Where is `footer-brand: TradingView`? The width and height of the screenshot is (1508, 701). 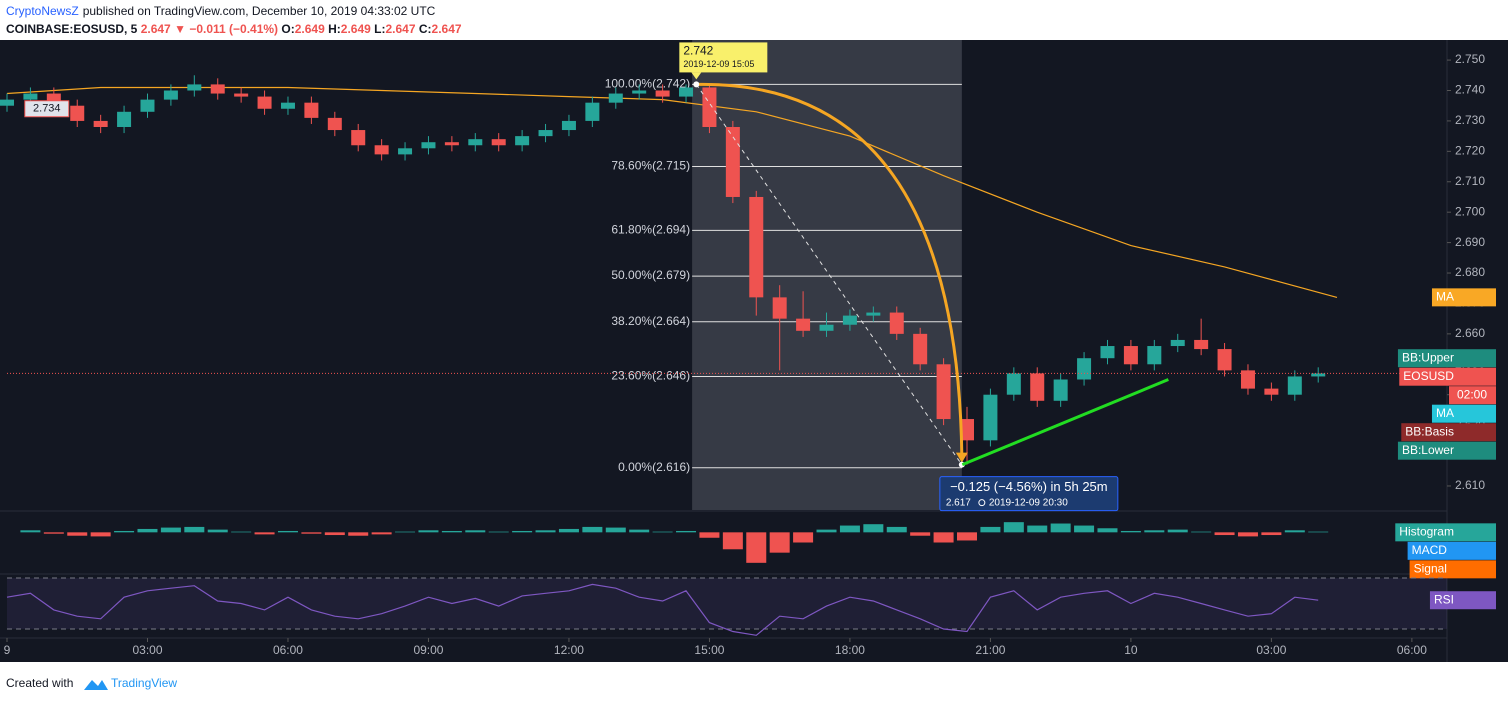 footer-brand: TradingView is located at coordinates (144, 683).